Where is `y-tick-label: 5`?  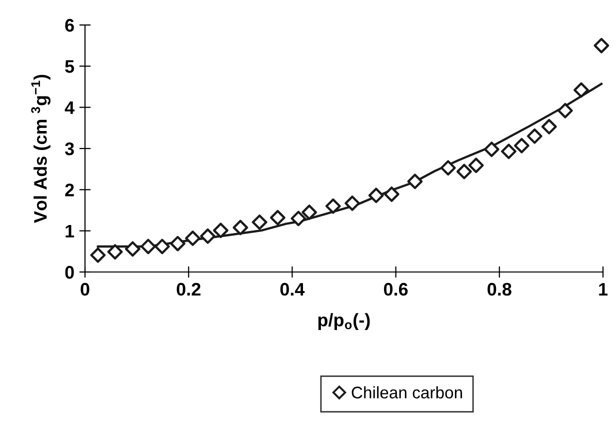 y-tick-label: 5 is located at coordinates (69, 66).